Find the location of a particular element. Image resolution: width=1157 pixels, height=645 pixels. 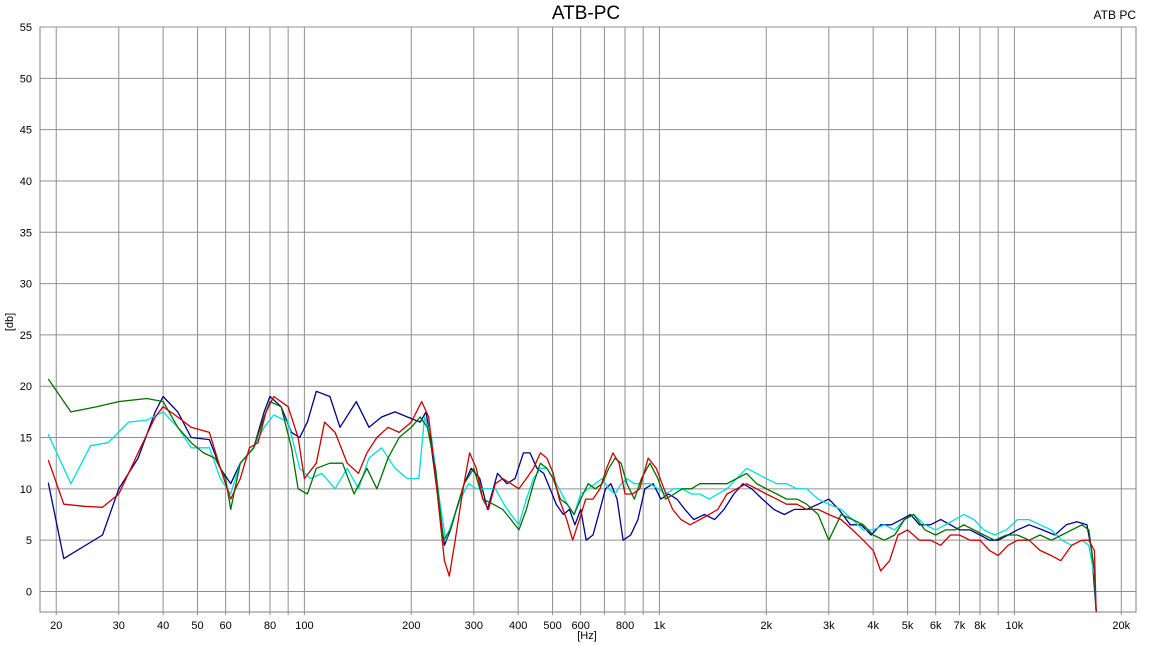

y-tick-label: 10 is located at coordinates (26, 490).